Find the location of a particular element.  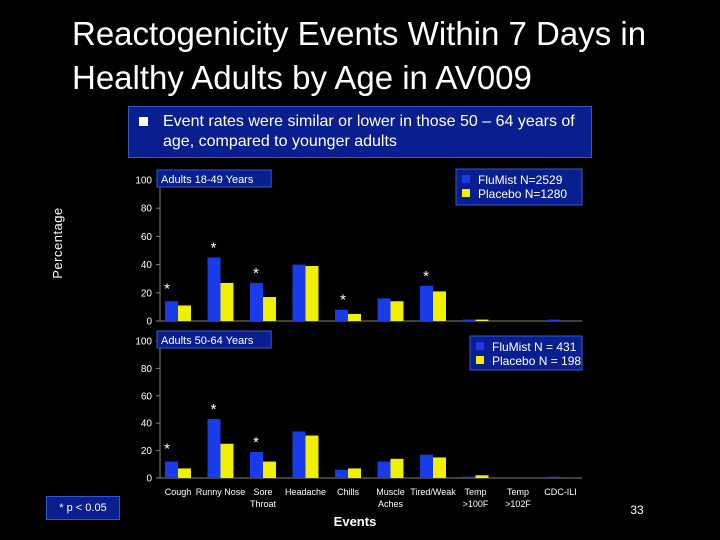

category-label: Throat is located at coordinates (263, 504).